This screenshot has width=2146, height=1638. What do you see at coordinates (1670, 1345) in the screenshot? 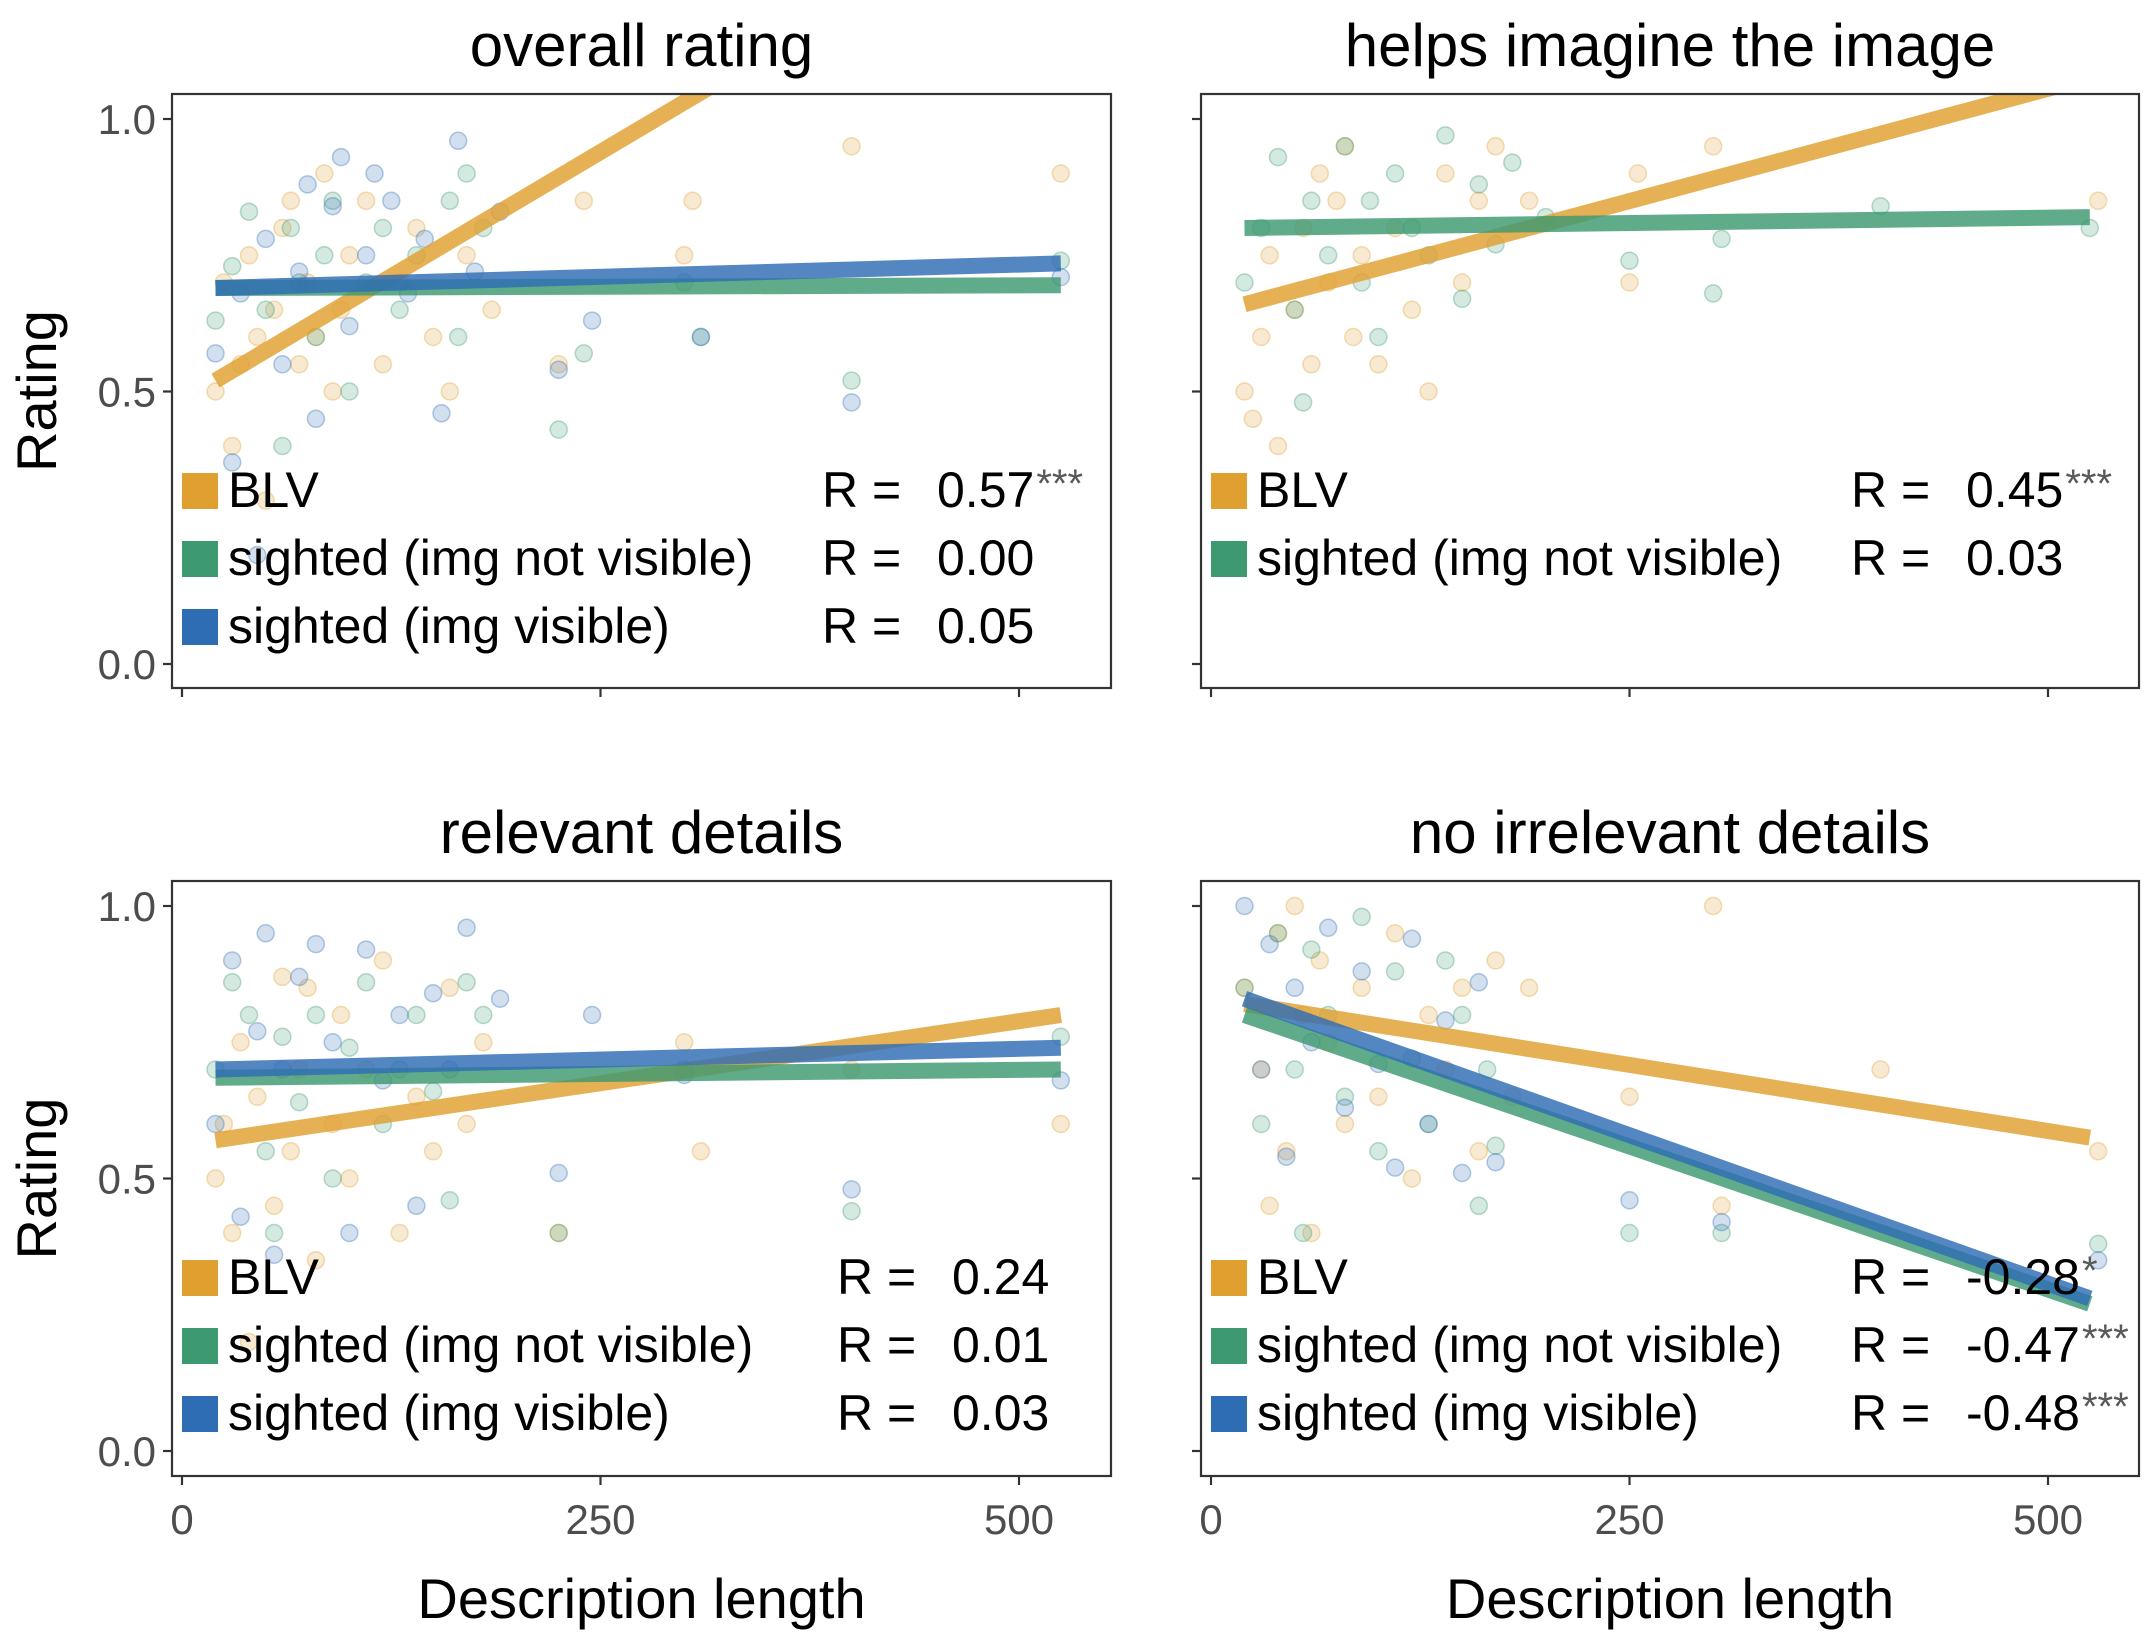
I see `panel-4-legend-sighted-img-not-visible: sighted (img not visible) R = -0.47 ***` at bounding box center [1670, 1345].